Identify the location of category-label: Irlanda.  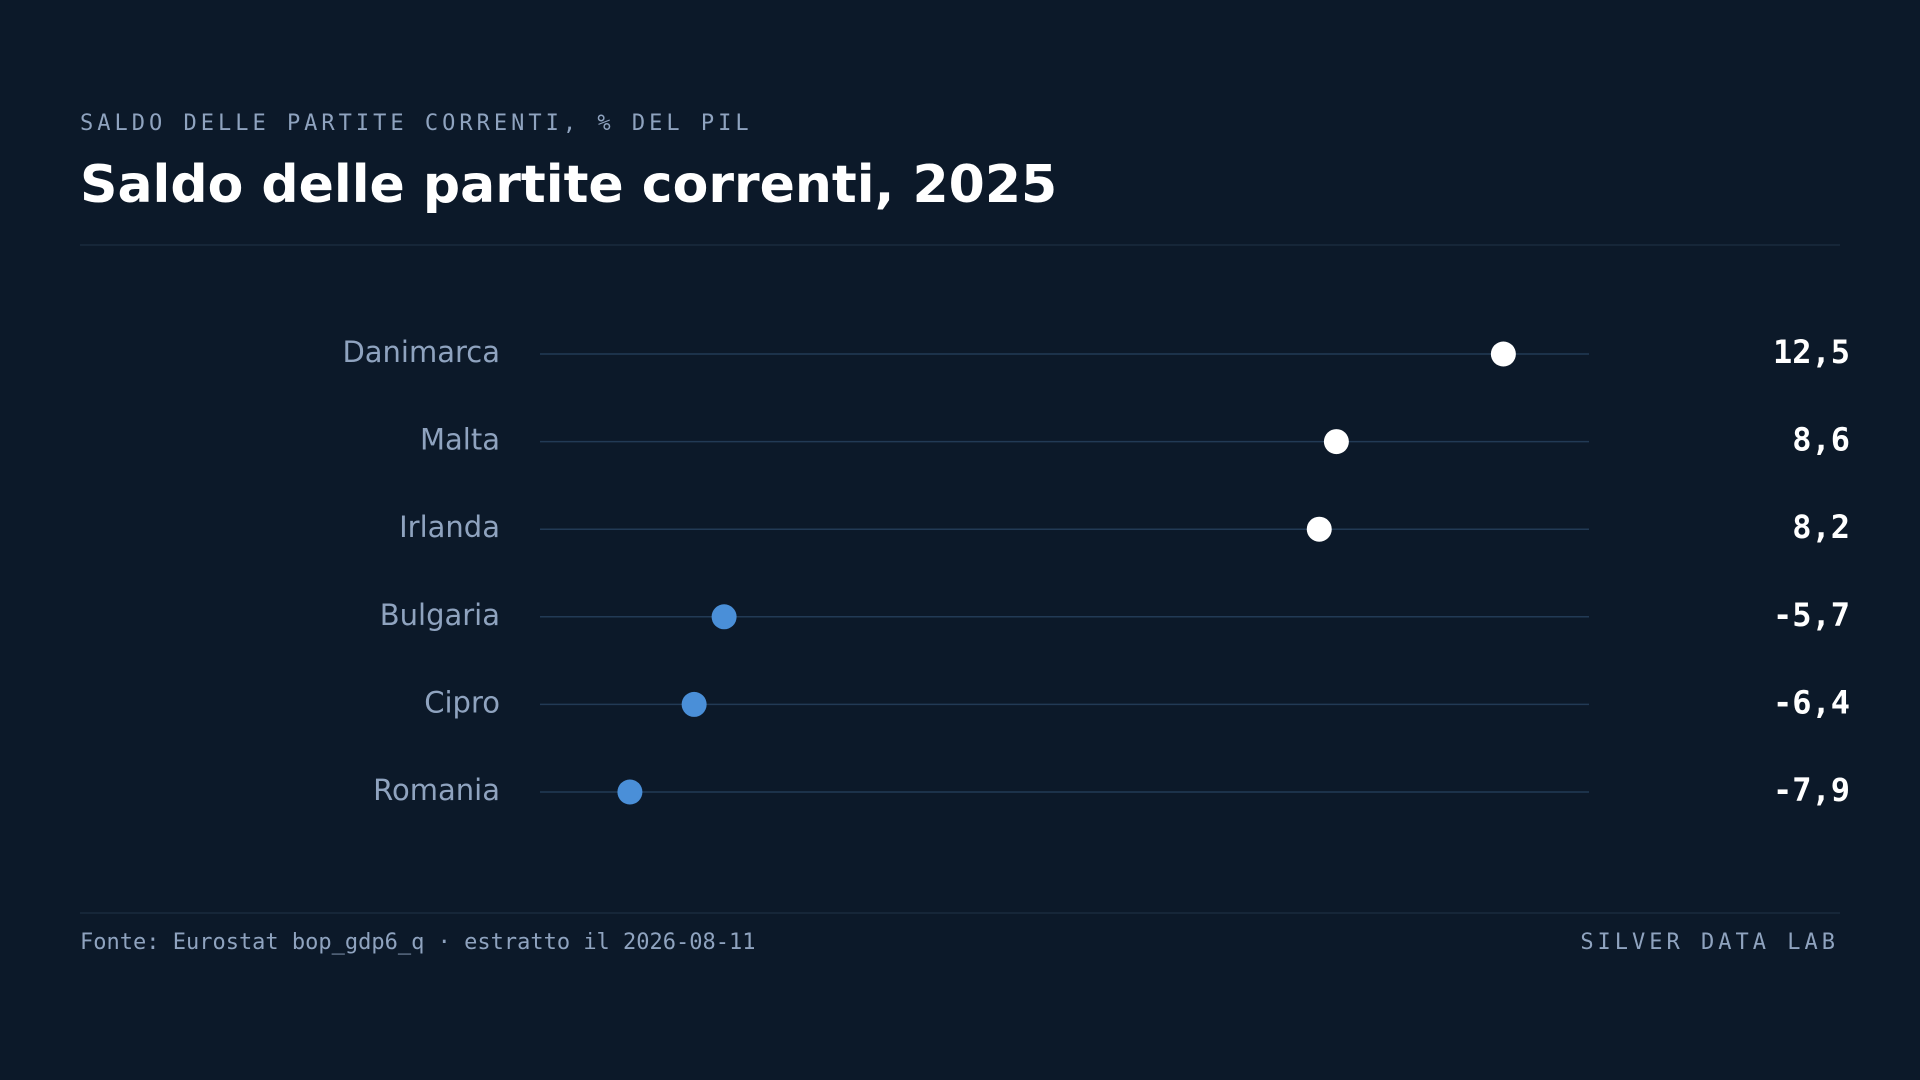
(449, 527).